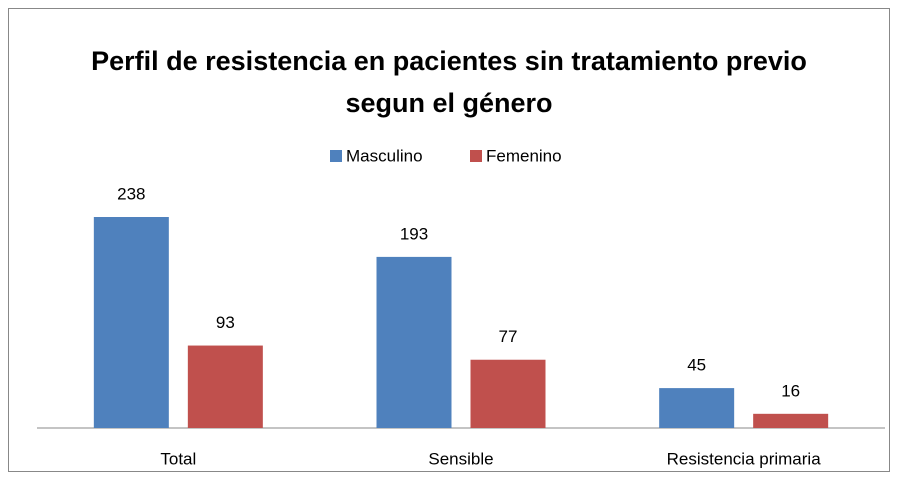 The image size is (899, 480). I want to click on data-label: 16, so click(790, 390).